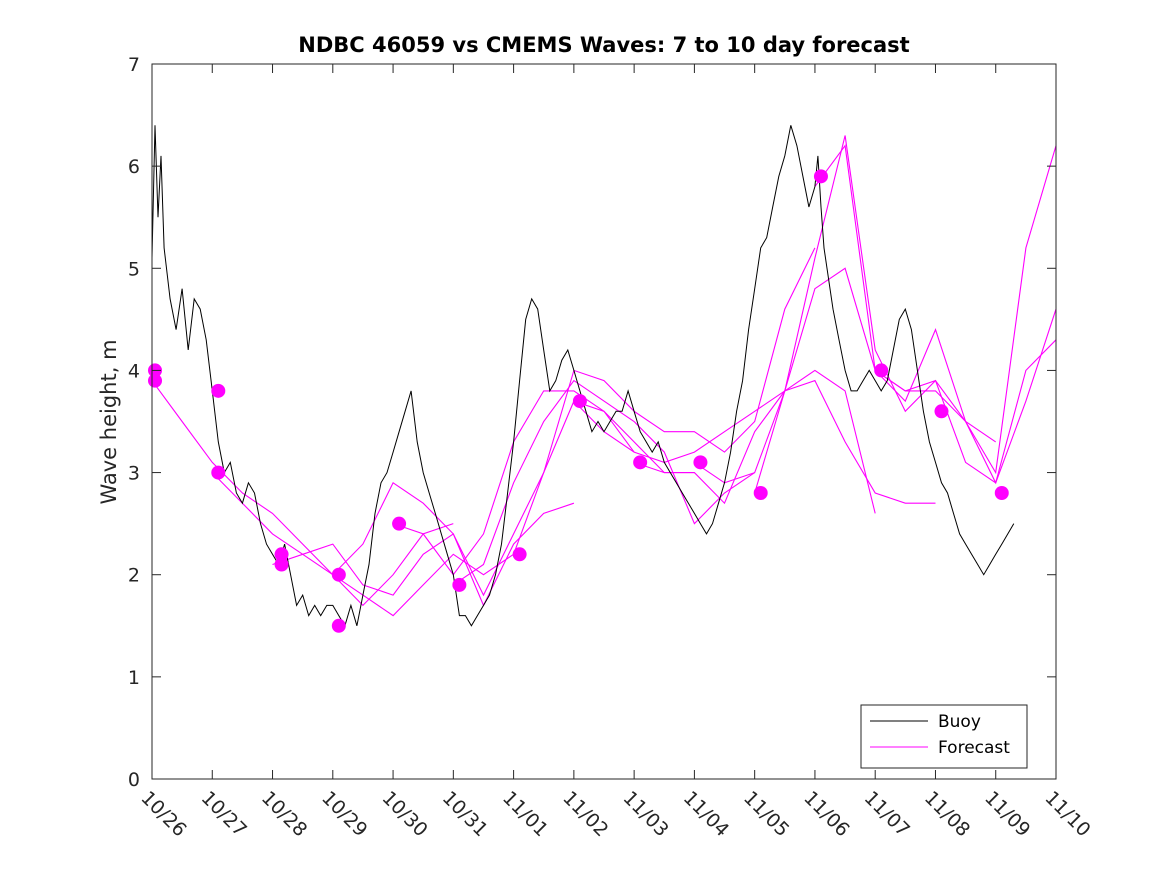  Describe the element at coordinates (134, 65) in the screenshot. I see `y-tick-label: 7` at that location.